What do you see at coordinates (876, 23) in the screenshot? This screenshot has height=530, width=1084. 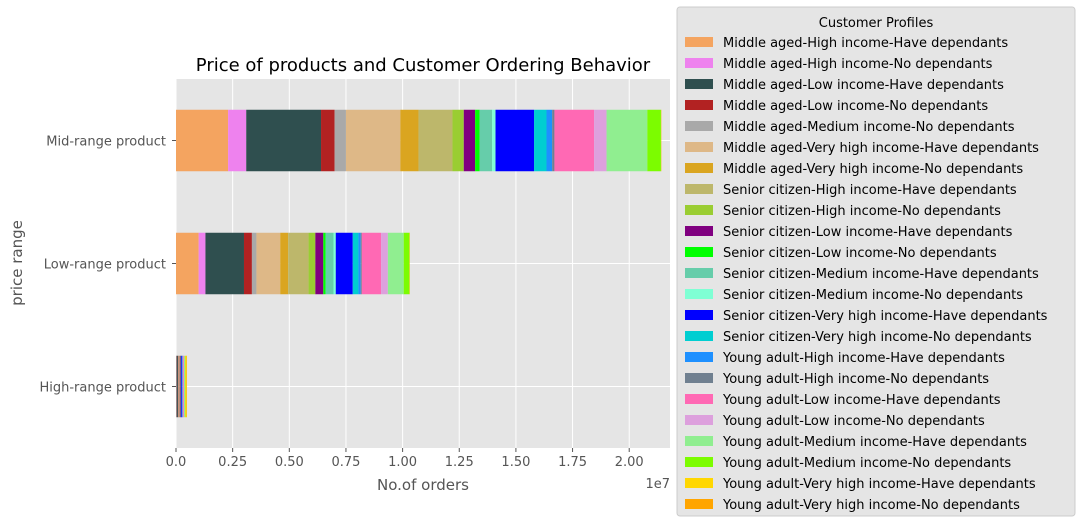 I see `legend-title: Customer Profiles` at bounding box center [876, 23].